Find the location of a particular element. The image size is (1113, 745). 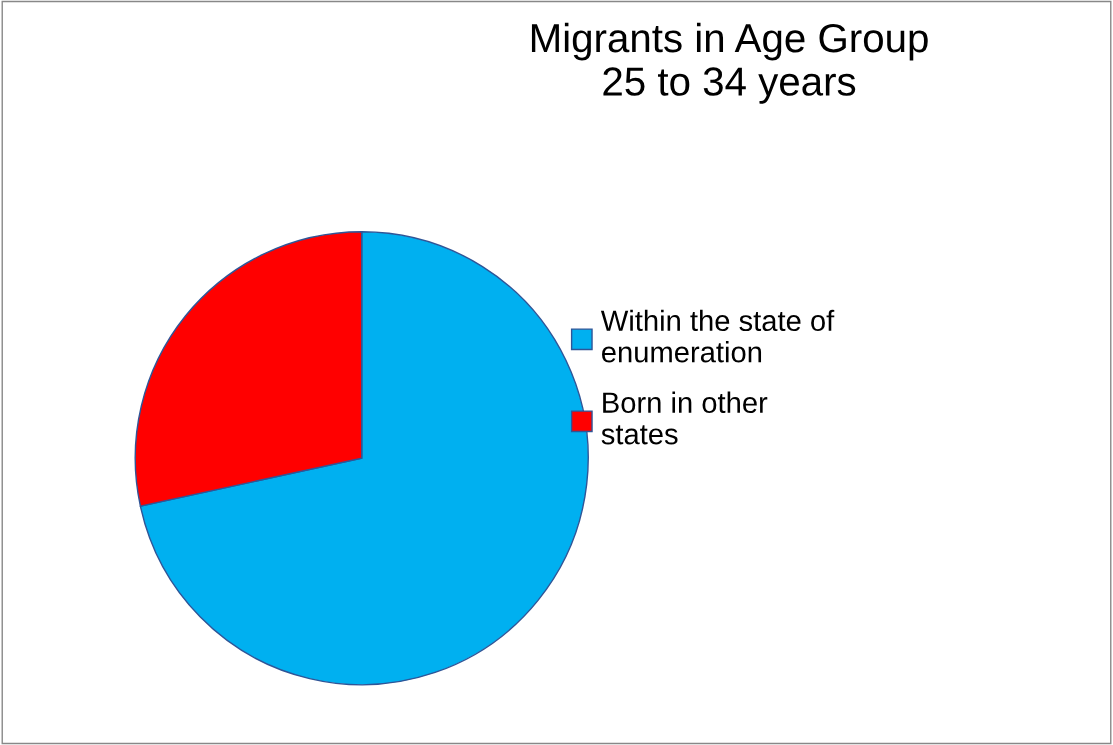

legend-label: Born in other states is located at coordinates (684, 418).